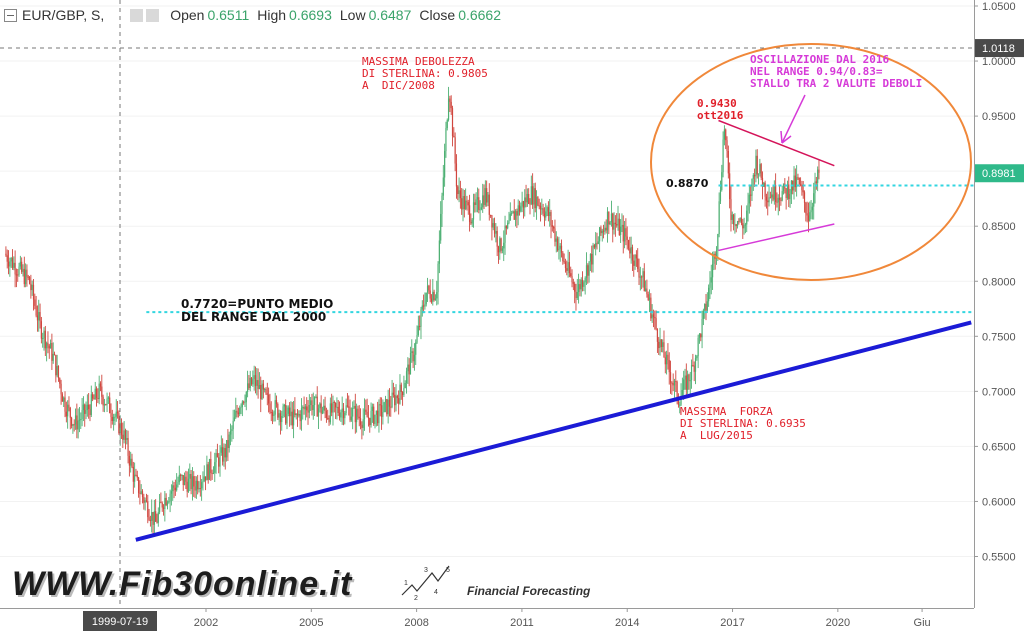 The width and height of the screenshot is (1024, 633). I want to click on open-value: 0.6511, so click(228, 15).